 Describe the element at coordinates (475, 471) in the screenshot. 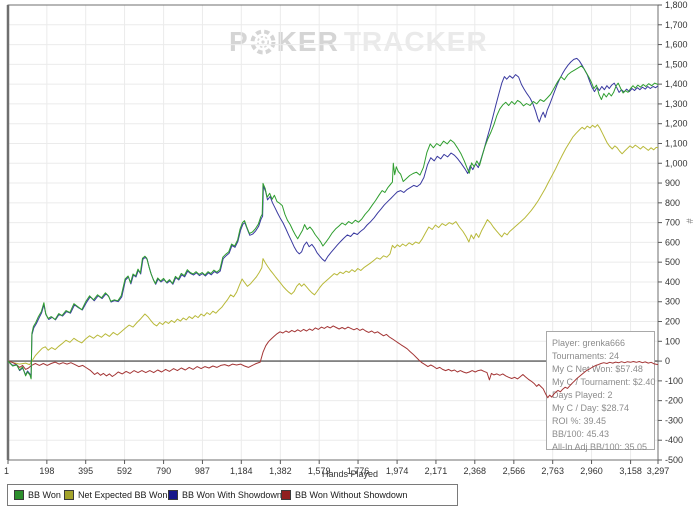

I see `x-tick-label: 2,368` at that location.